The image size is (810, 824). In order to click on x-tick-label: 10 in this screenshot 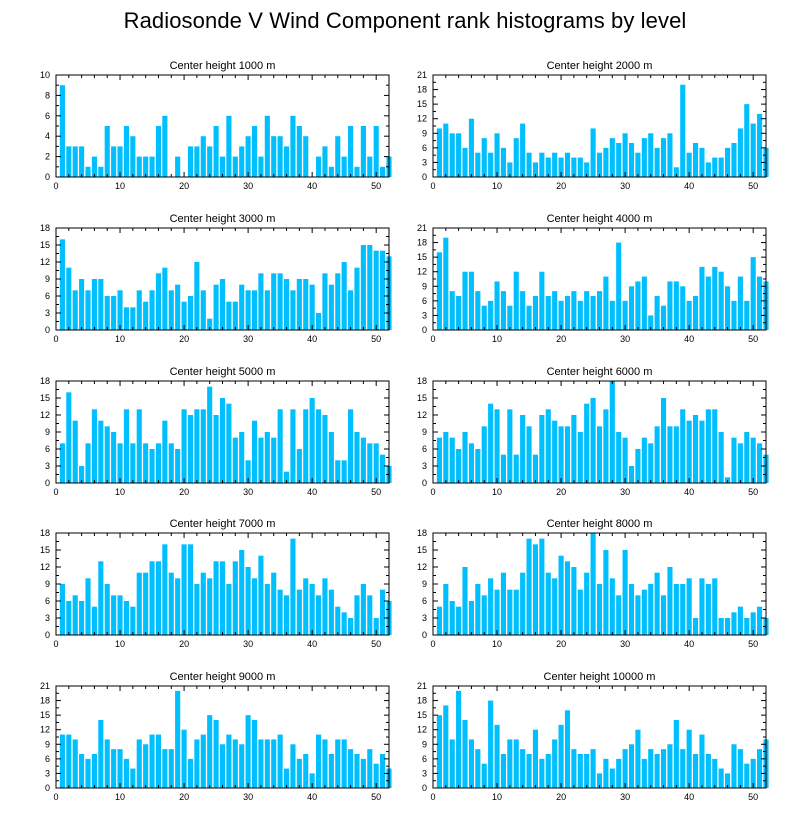, I will do `click(497, 492)`.